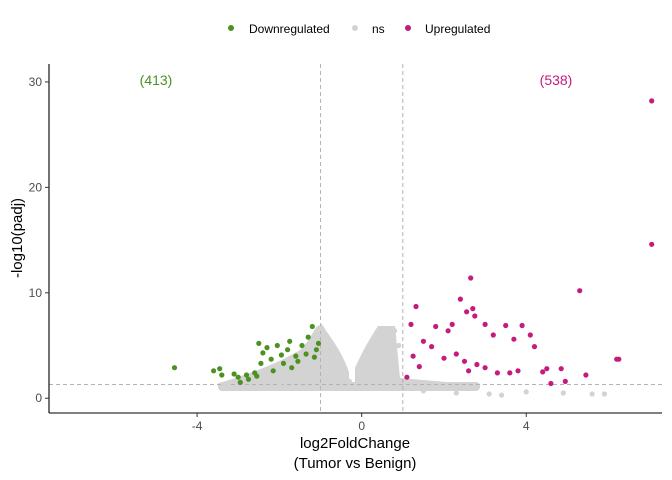  I want to click on ns-cloud-right, so click(412, 357).